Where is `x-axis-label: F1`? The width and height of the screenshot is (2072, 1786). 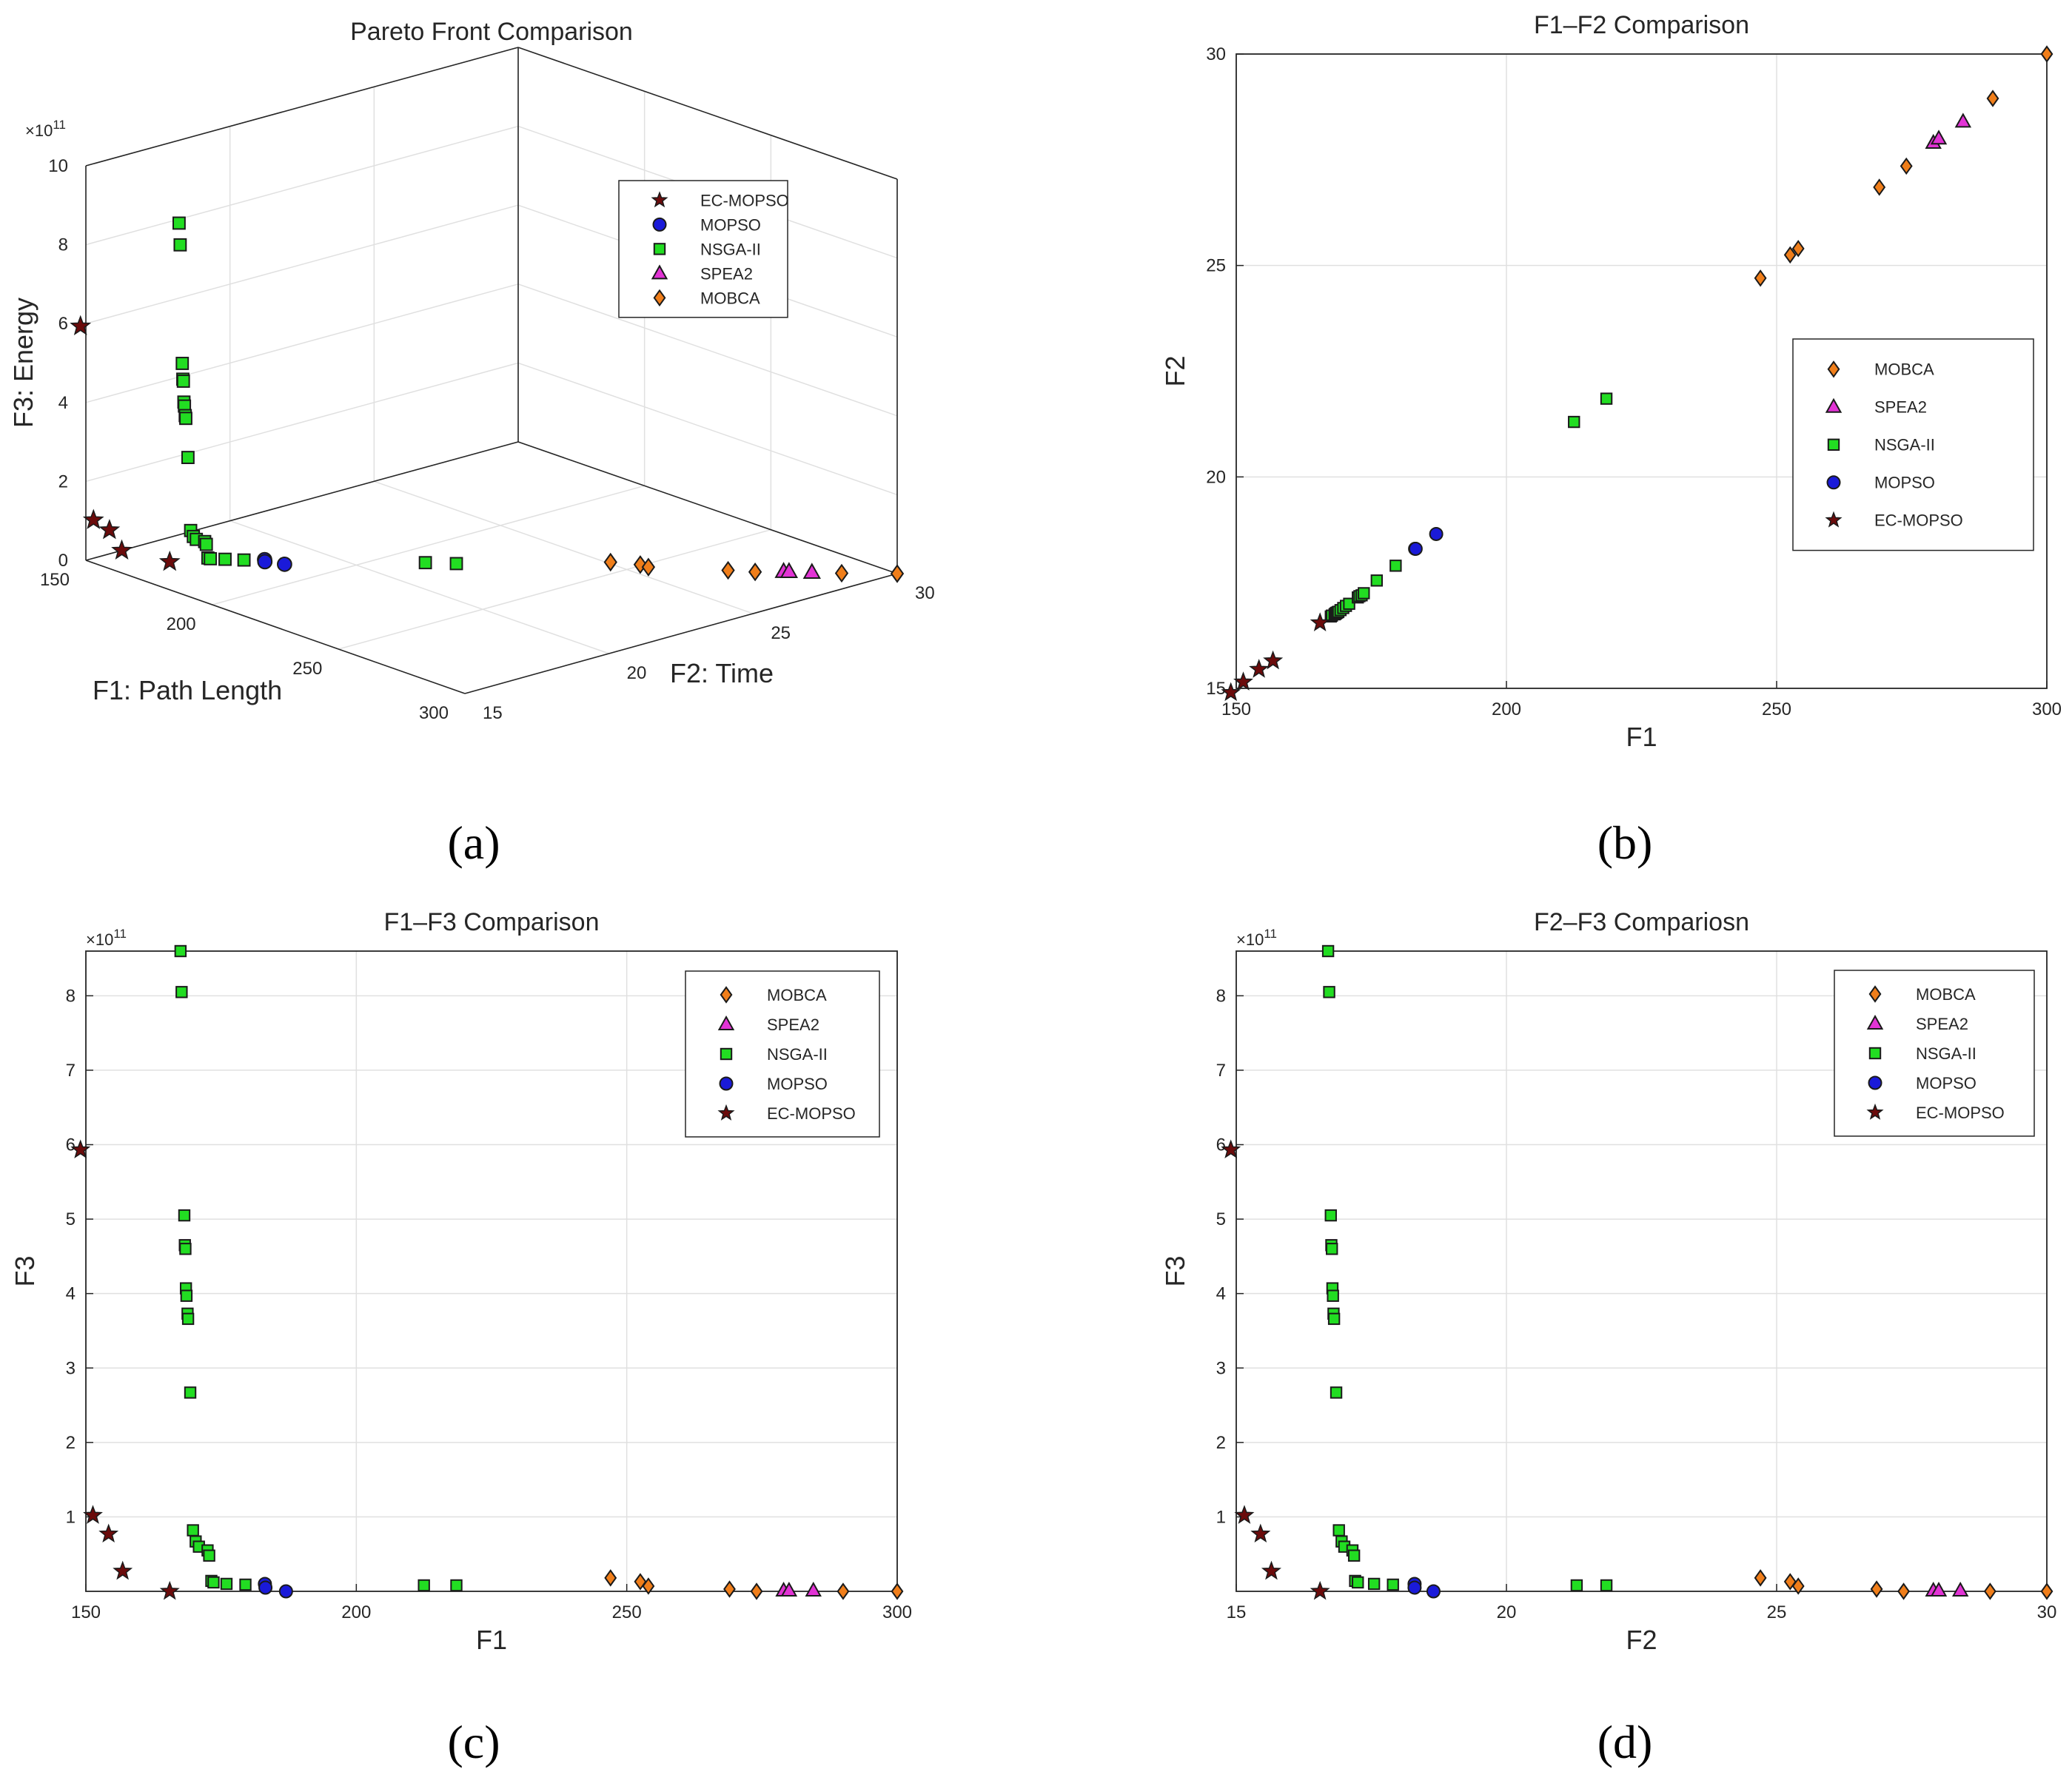
x-axis-label: F1 is located at coordinates (491, 1640).